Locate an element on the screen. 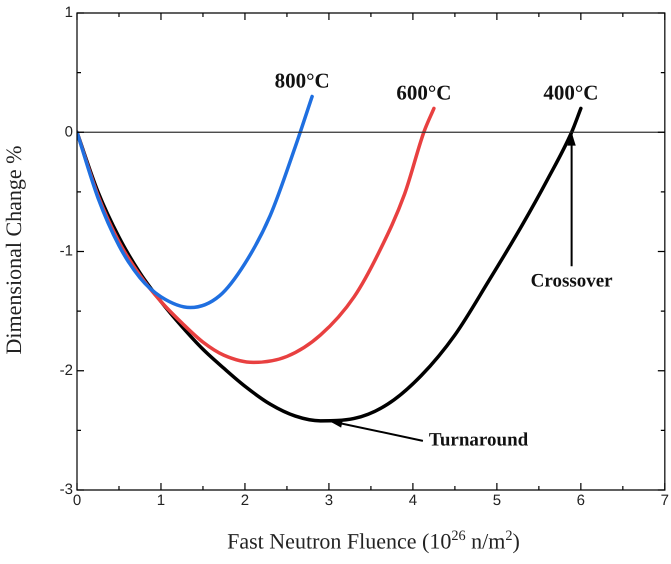 The height and width of the screenshot is (564, 671). x-tick-label: 5 is located at coordinates (497, 501).